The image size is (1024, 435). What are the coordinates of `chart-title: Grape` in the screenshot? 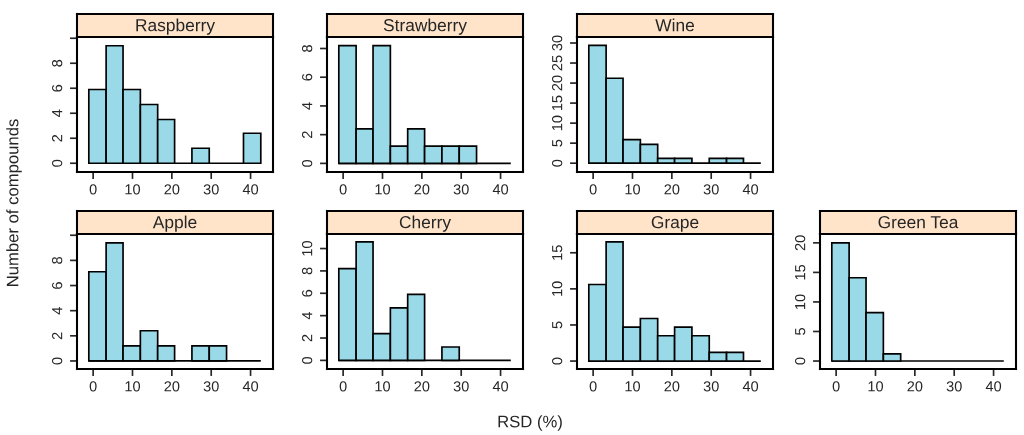 It's located at (675, 224).